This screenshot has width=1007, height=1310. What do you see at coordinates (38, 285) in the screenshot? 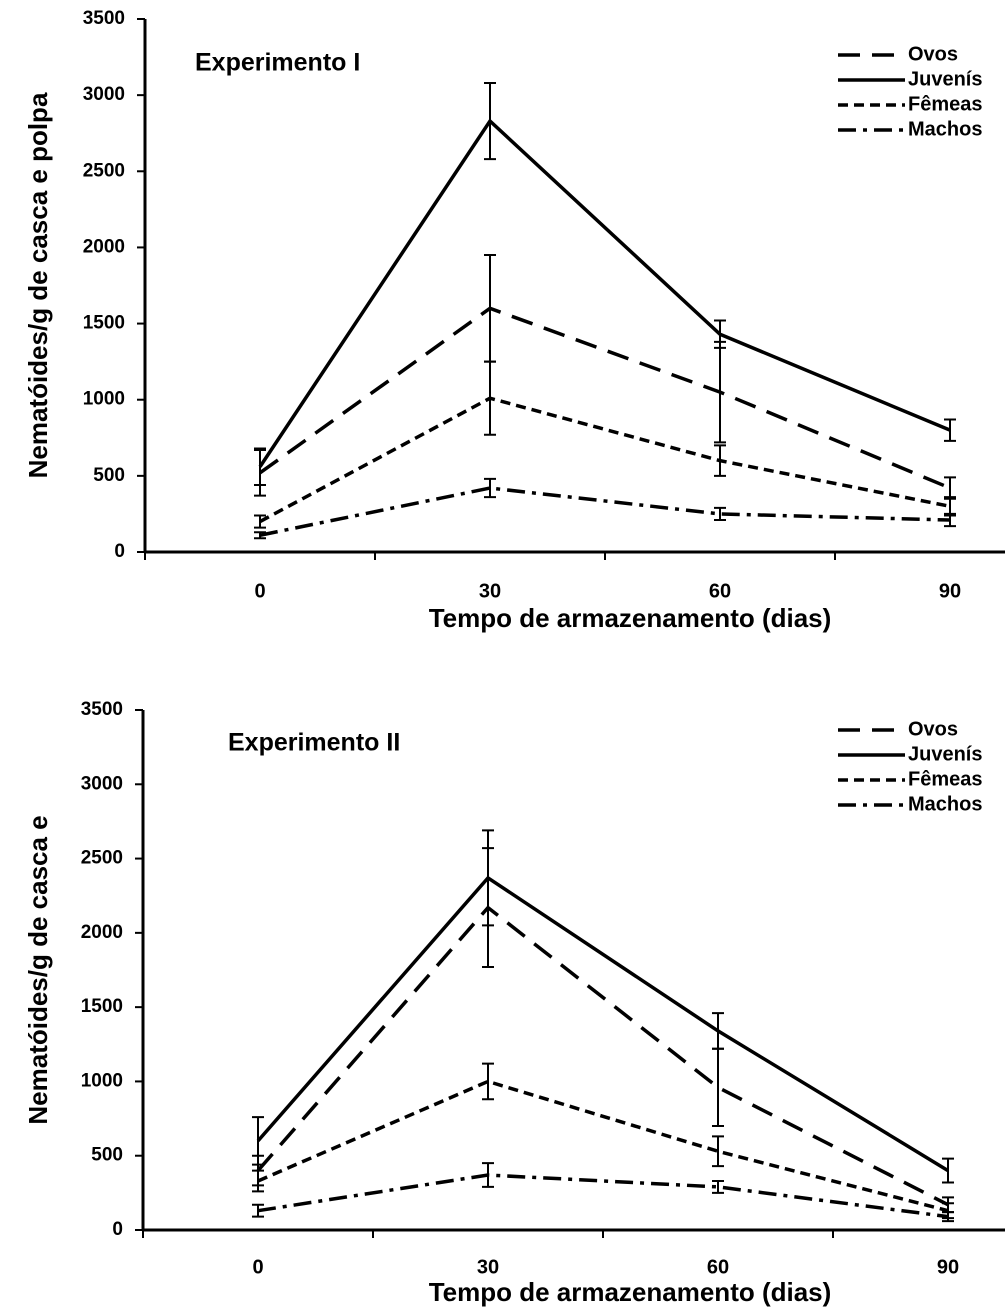
I see `y-axis-label: Nematóides/g de casca e polpa` at bounding box center [38, 285].